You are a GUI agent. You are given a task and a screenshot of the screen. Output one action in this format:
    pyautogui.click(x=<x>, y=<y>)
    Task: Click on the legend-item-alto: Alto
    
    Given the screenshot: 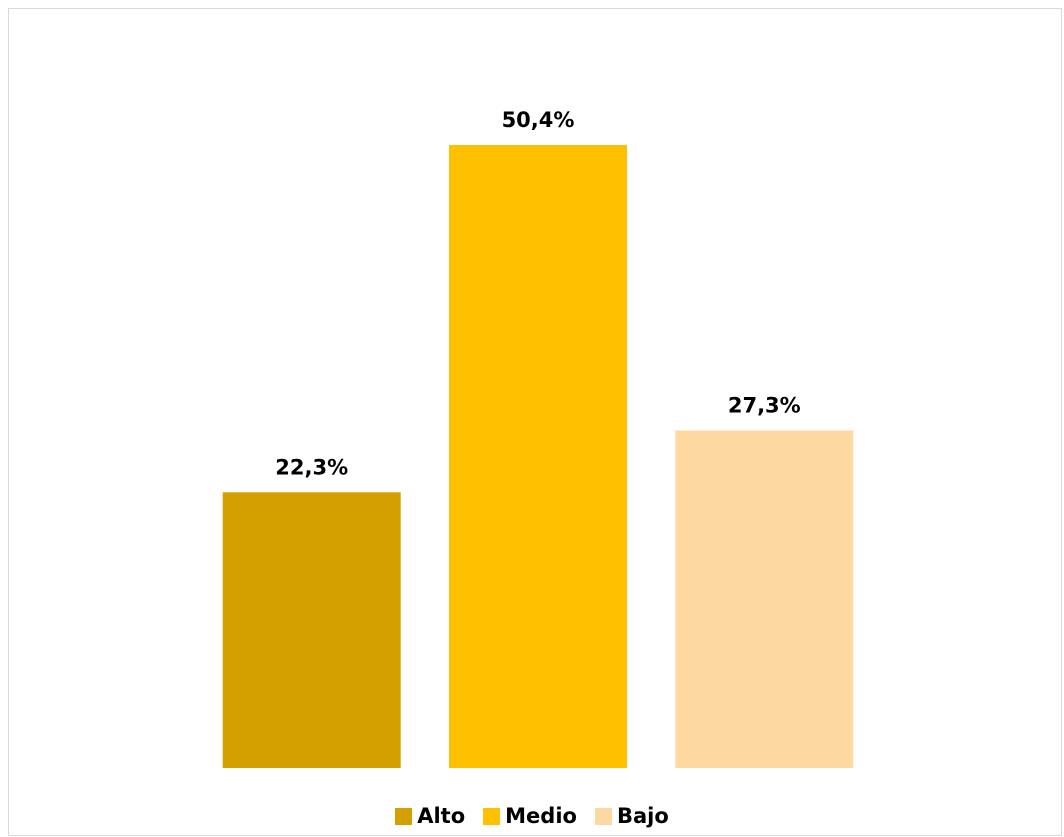 What is the action you would take?
    pyautogui.click(x=430, y=816)
    